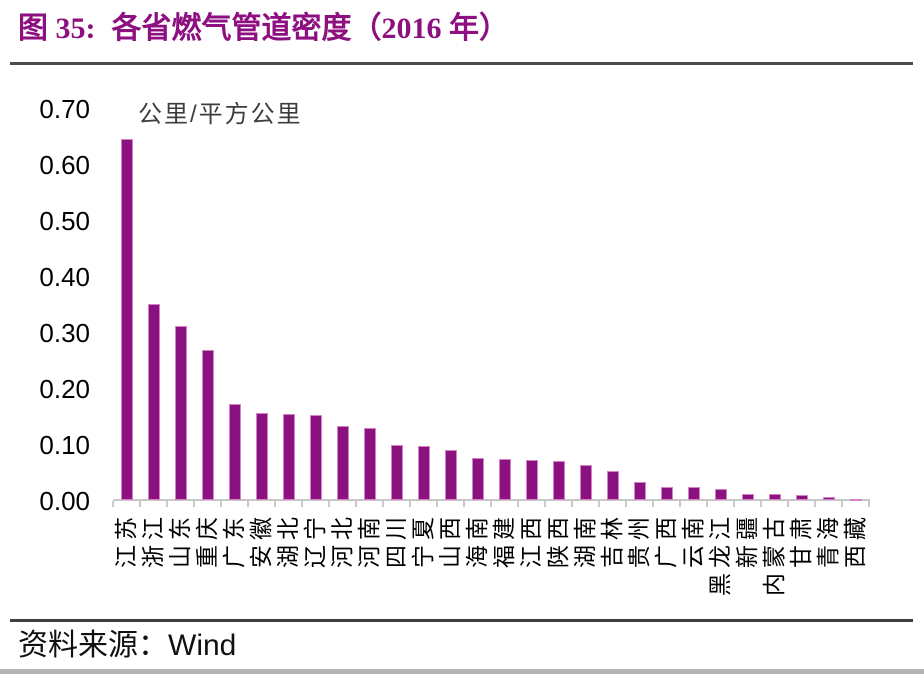  I want to click on x-axis-category-label: 江西, so click(531, 540).